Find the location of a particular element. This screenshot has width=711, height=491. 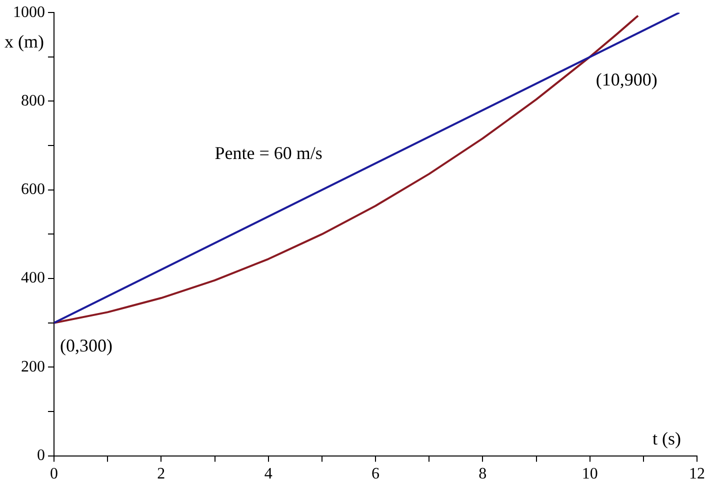

y-tick-label: 600 is located at coordinates (33, 189).